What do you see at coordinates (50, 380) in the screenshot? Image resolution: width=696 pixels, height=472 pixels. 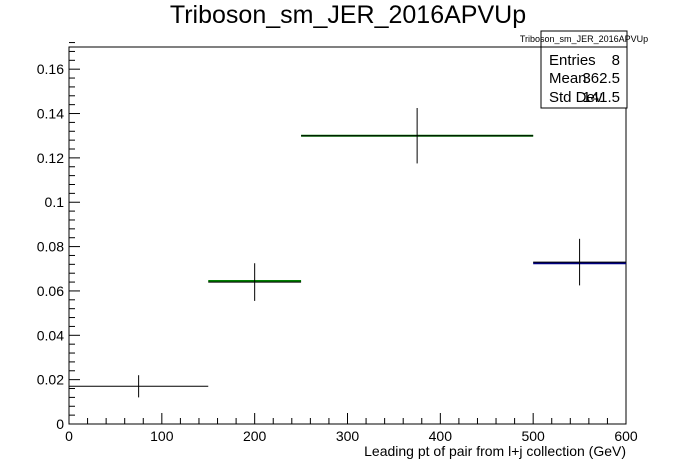 I see `y-tick-label: 0.02` at bounding box center [50, 380].